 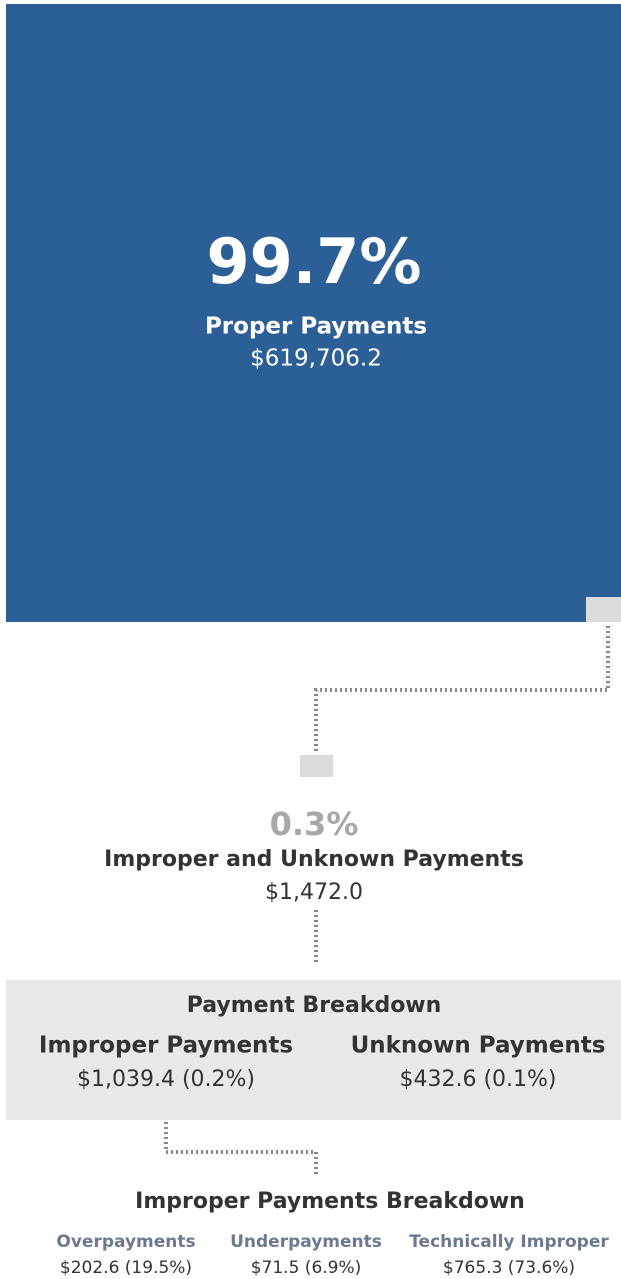 What do you see at coordinates (330, 1201) in the screenshot?
I see `improper-breakdown-title: Improper Payments Breakdown` at bounding box center [330, 1201].